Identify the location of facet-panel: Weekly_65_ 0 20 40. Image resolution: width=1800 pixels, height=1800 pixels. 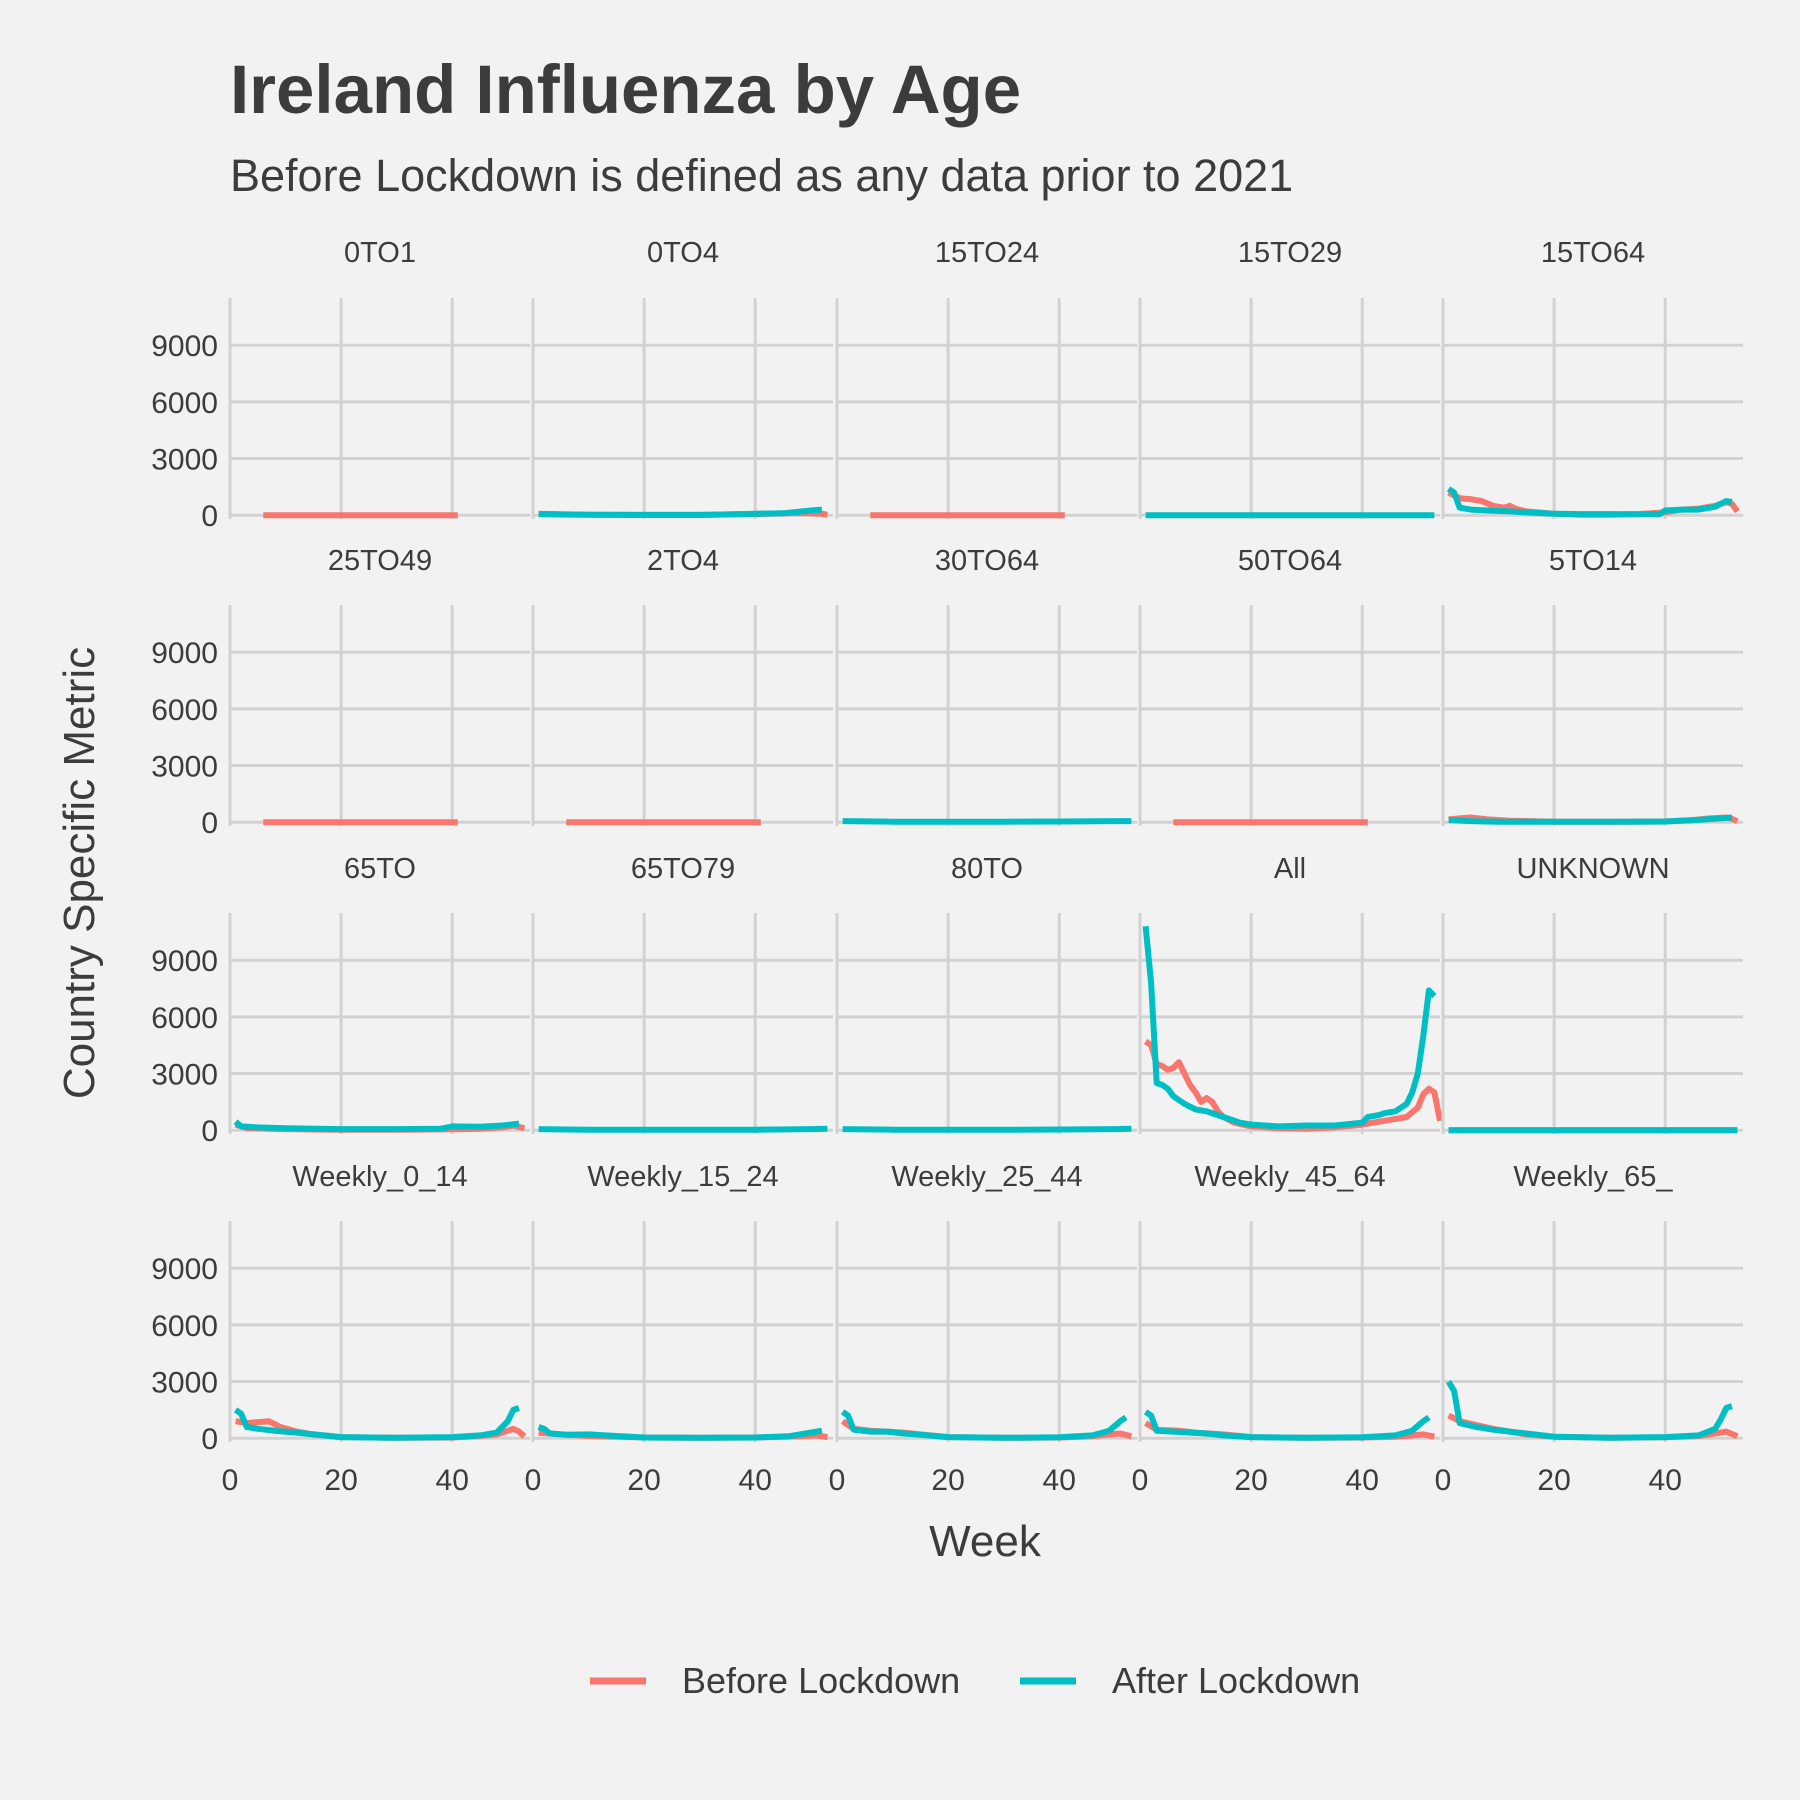
(1589, 1329).